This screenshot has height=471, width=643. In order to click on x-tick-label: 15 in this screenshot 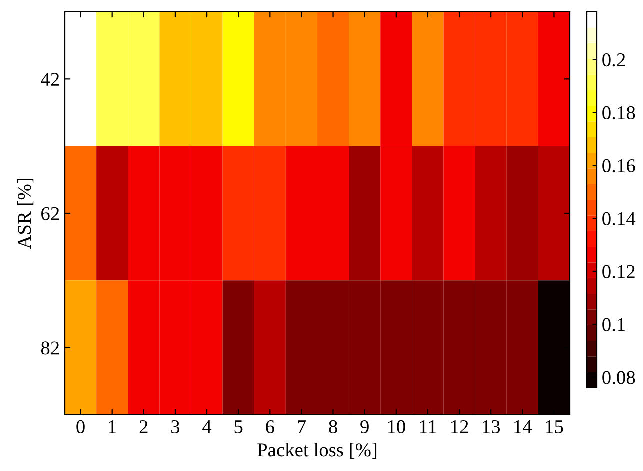, I will do `click(555, 427)`.